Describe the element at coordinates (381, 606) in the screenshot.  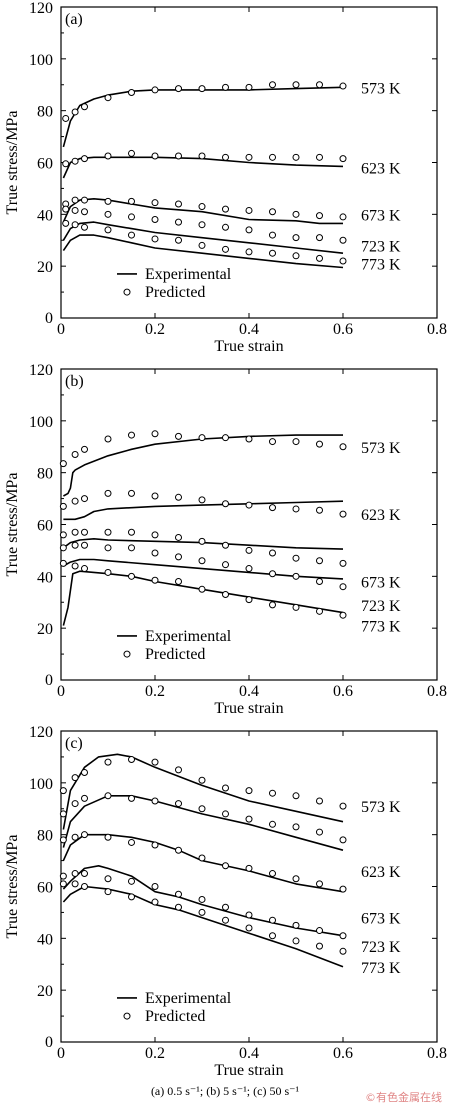
I see `series-label: 723 K` at that location.